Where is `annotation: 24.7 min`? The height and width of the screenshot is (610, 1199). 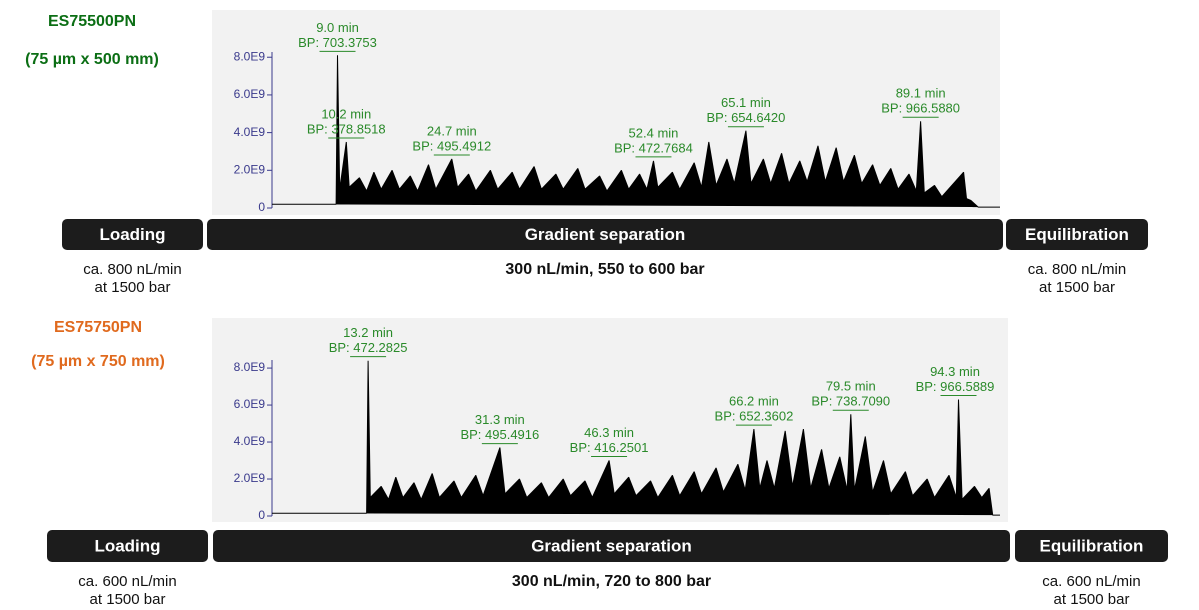
annotation: 24.7 min is located at coordinates (452, 130).